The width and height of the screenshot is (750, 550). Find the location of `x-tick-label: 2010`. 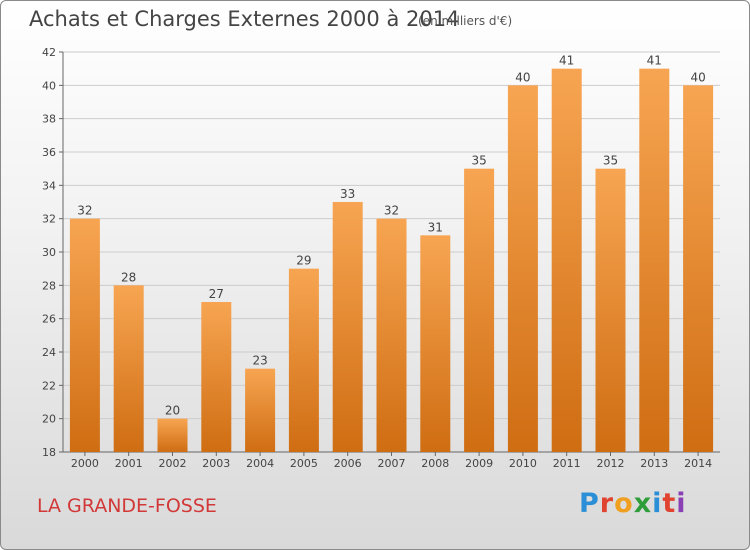

x-tick-label: 2010 is located at coordinates (523, 463).